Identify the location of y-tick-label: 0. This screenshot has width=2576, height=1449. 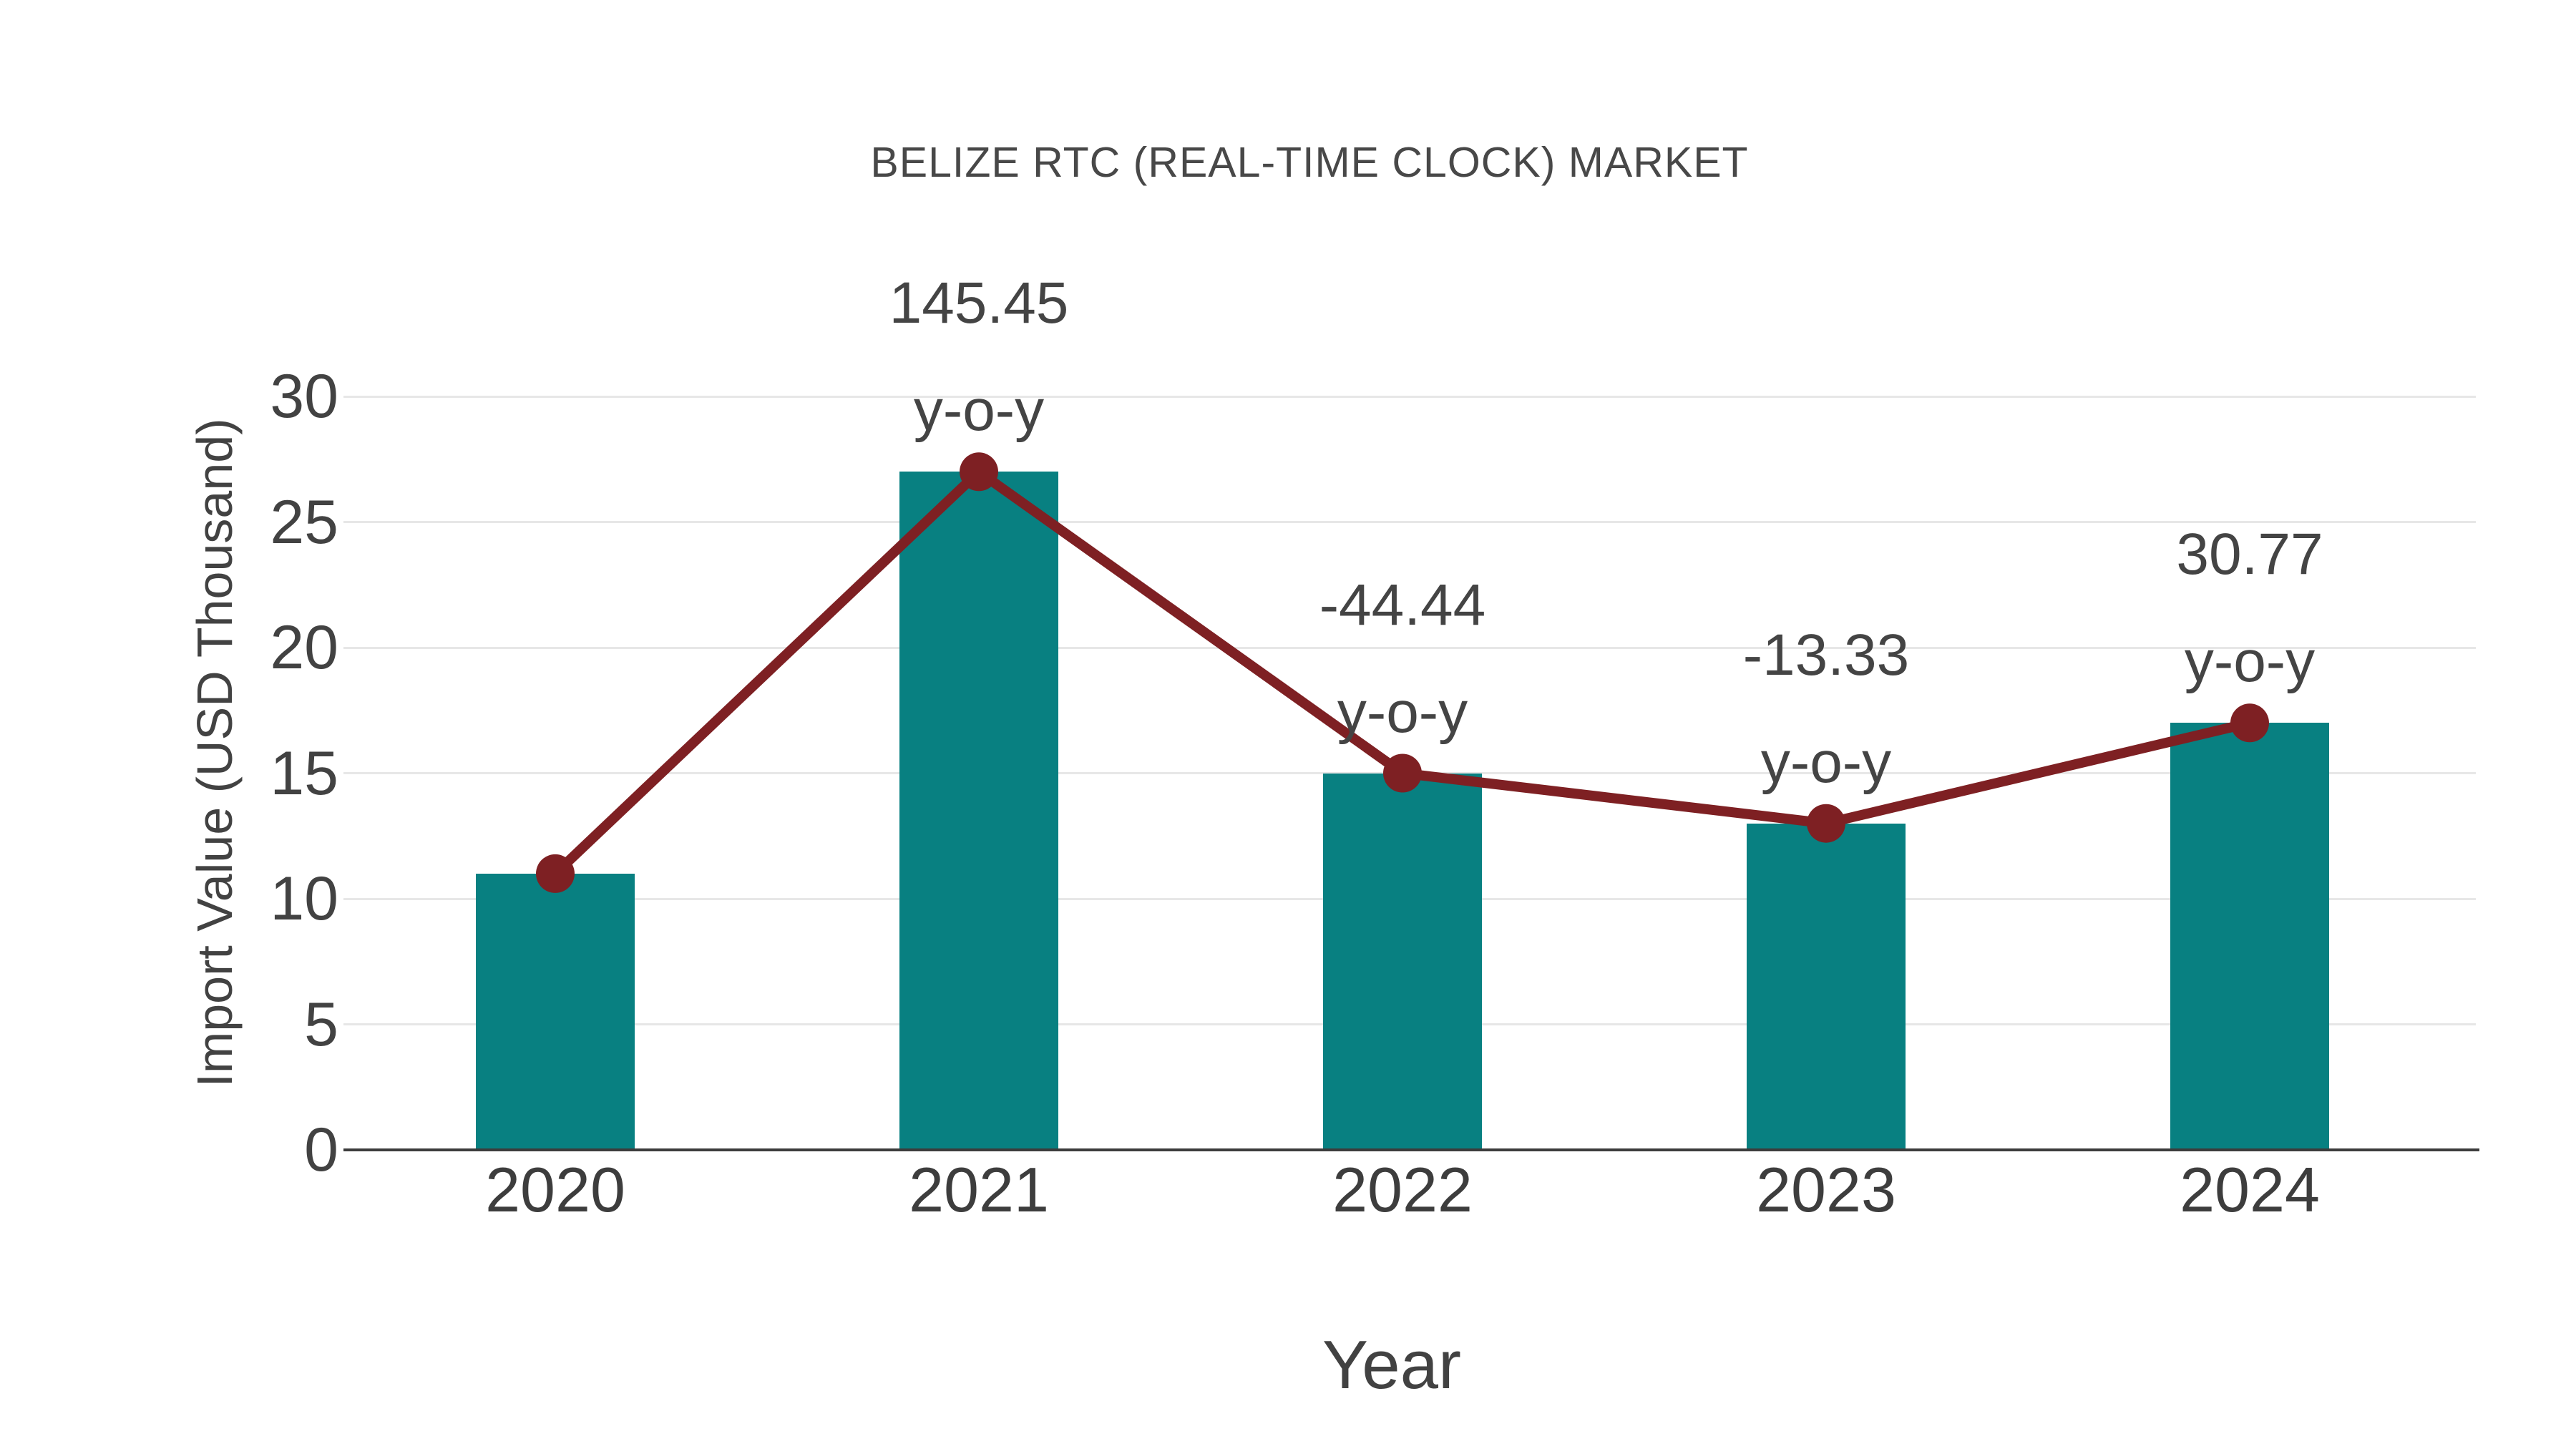
(321, 1150).